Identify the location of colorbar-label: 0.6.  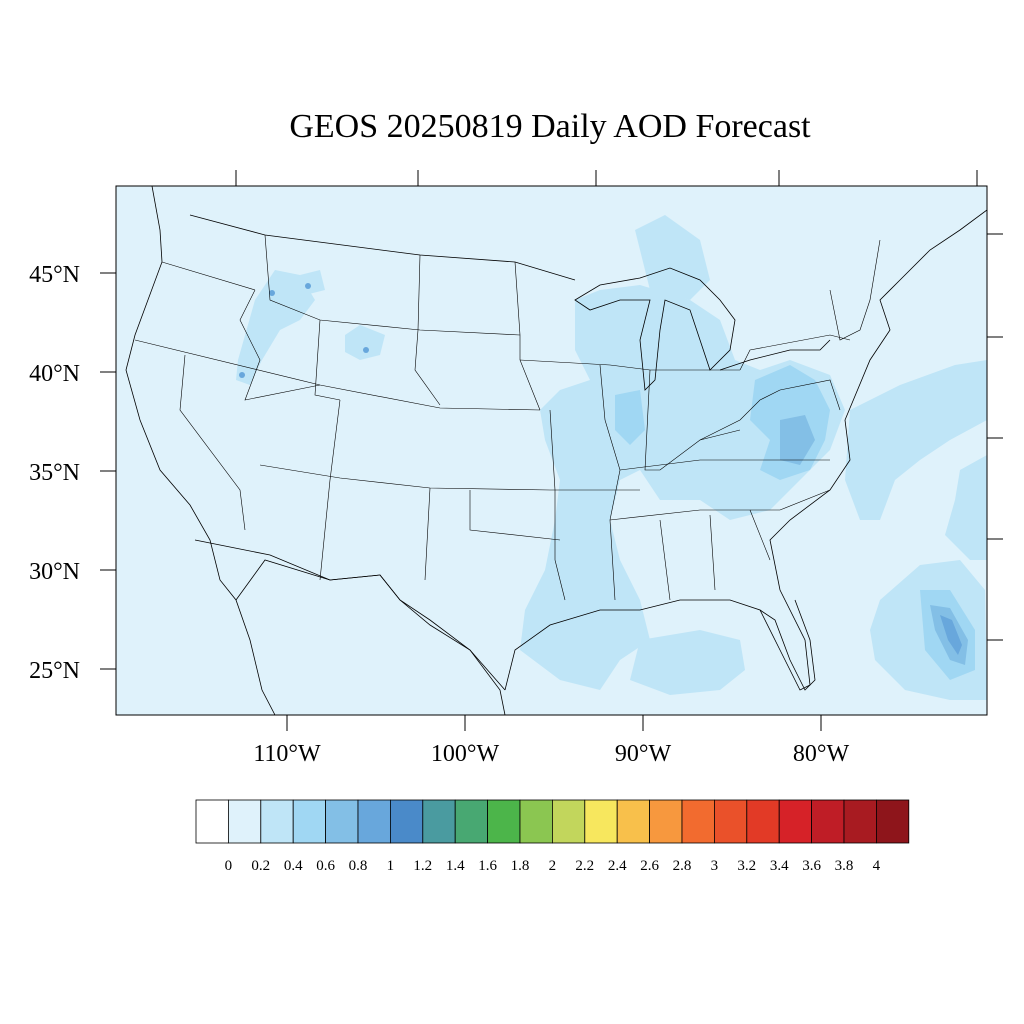
(325, 866).